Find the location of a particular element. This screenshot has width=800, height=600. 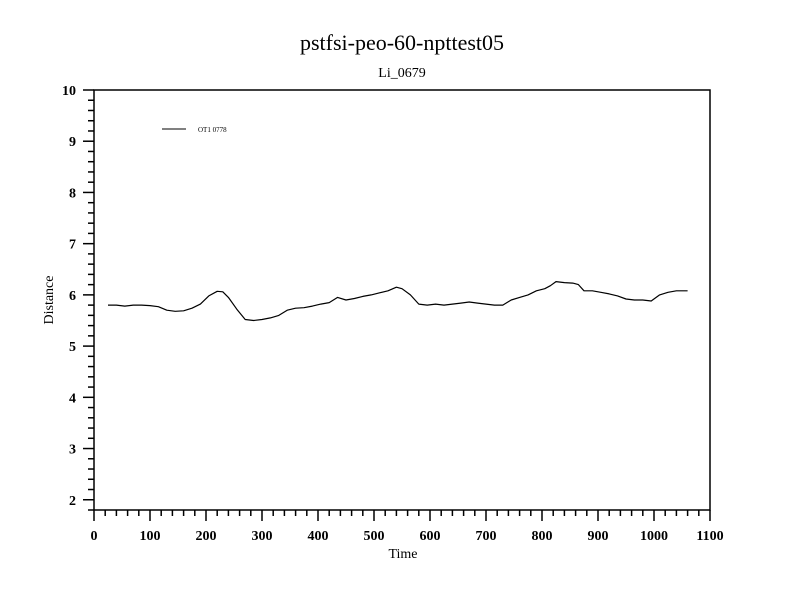

x-axis-ticks is located at coordinates (402, 515).